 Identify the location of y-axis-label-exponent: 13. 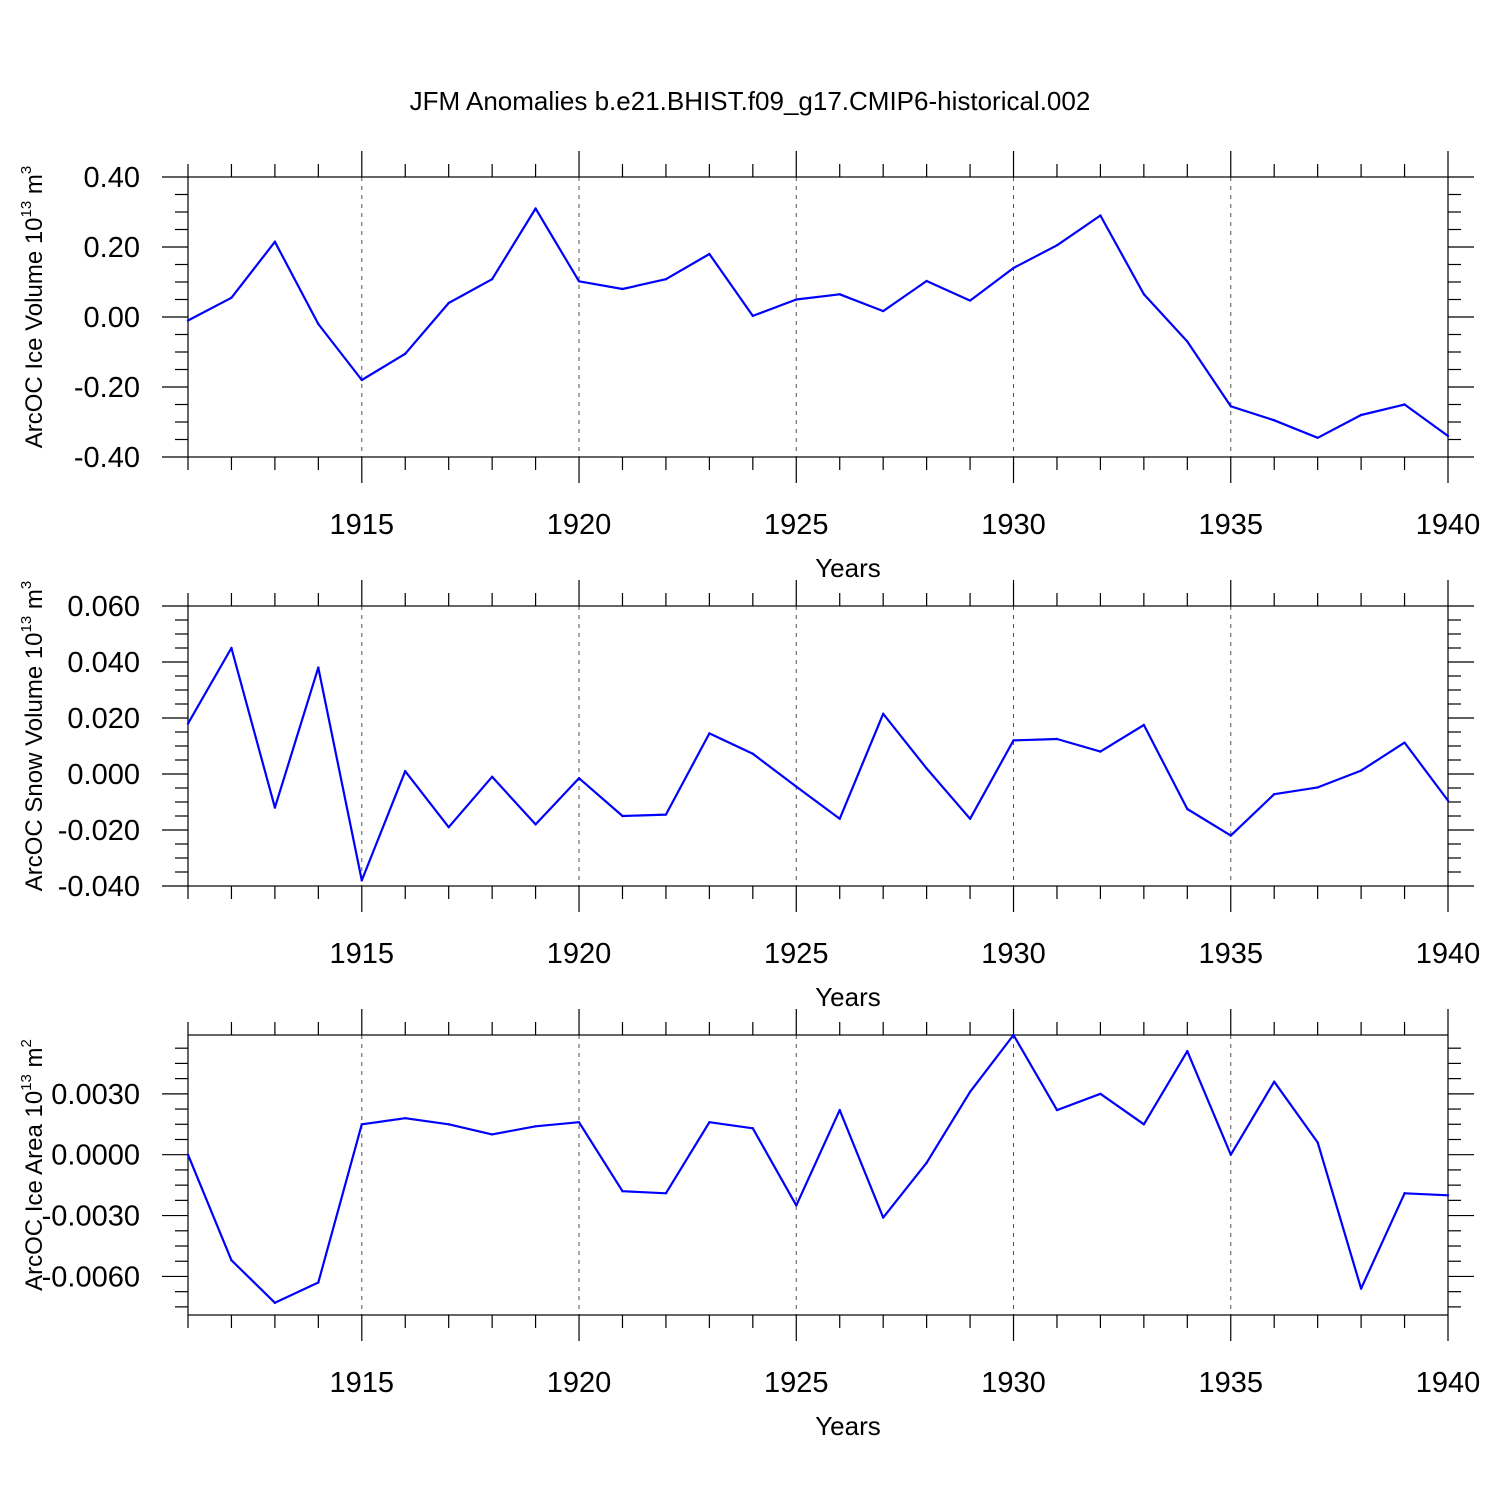
(26, 1082).